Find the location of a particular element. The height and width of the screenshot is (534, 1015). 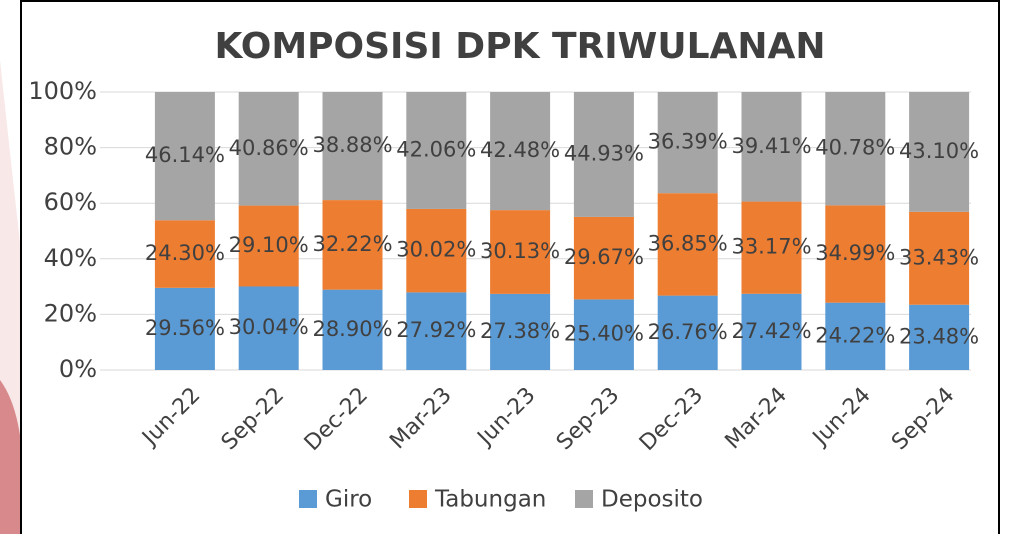

y-tick-label: 80% is located at coordinates (70, 147).